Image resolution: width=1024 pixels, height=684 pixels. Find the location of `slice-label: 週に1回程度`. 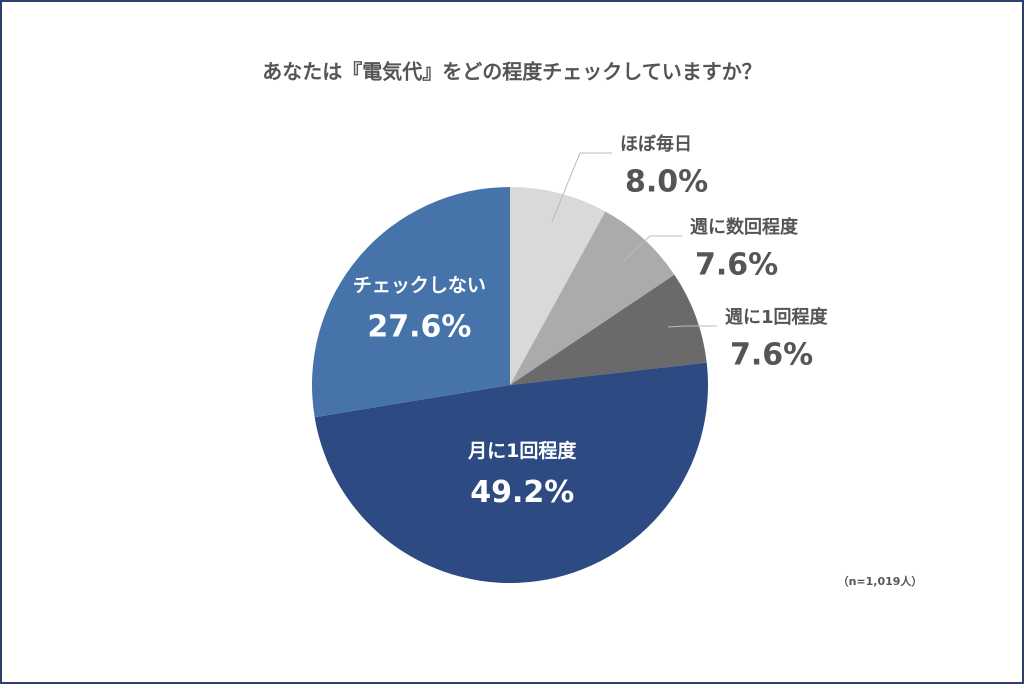

slice-label: 週に1回程度 is located at coordinates (777, 317).